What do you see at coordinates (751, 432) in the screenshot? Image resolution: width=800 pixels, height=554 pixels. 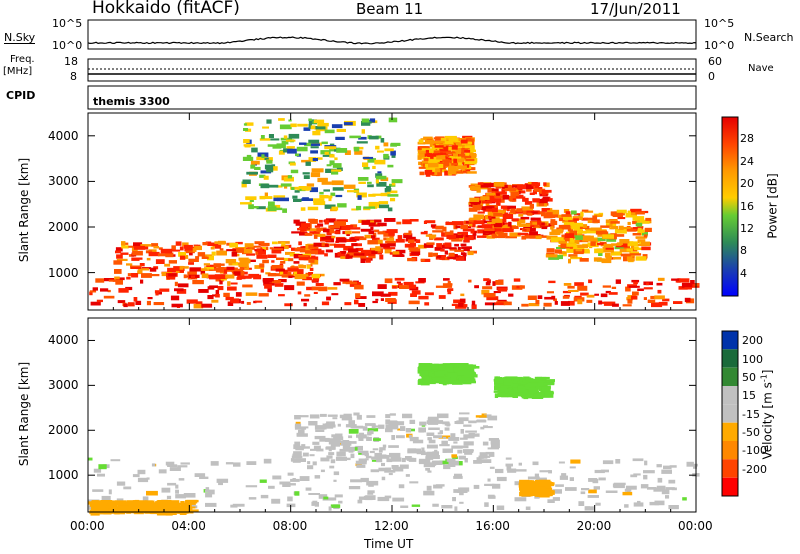 I see `velocity-cbar-tick-label: -50` at bounding box center [751, 432].